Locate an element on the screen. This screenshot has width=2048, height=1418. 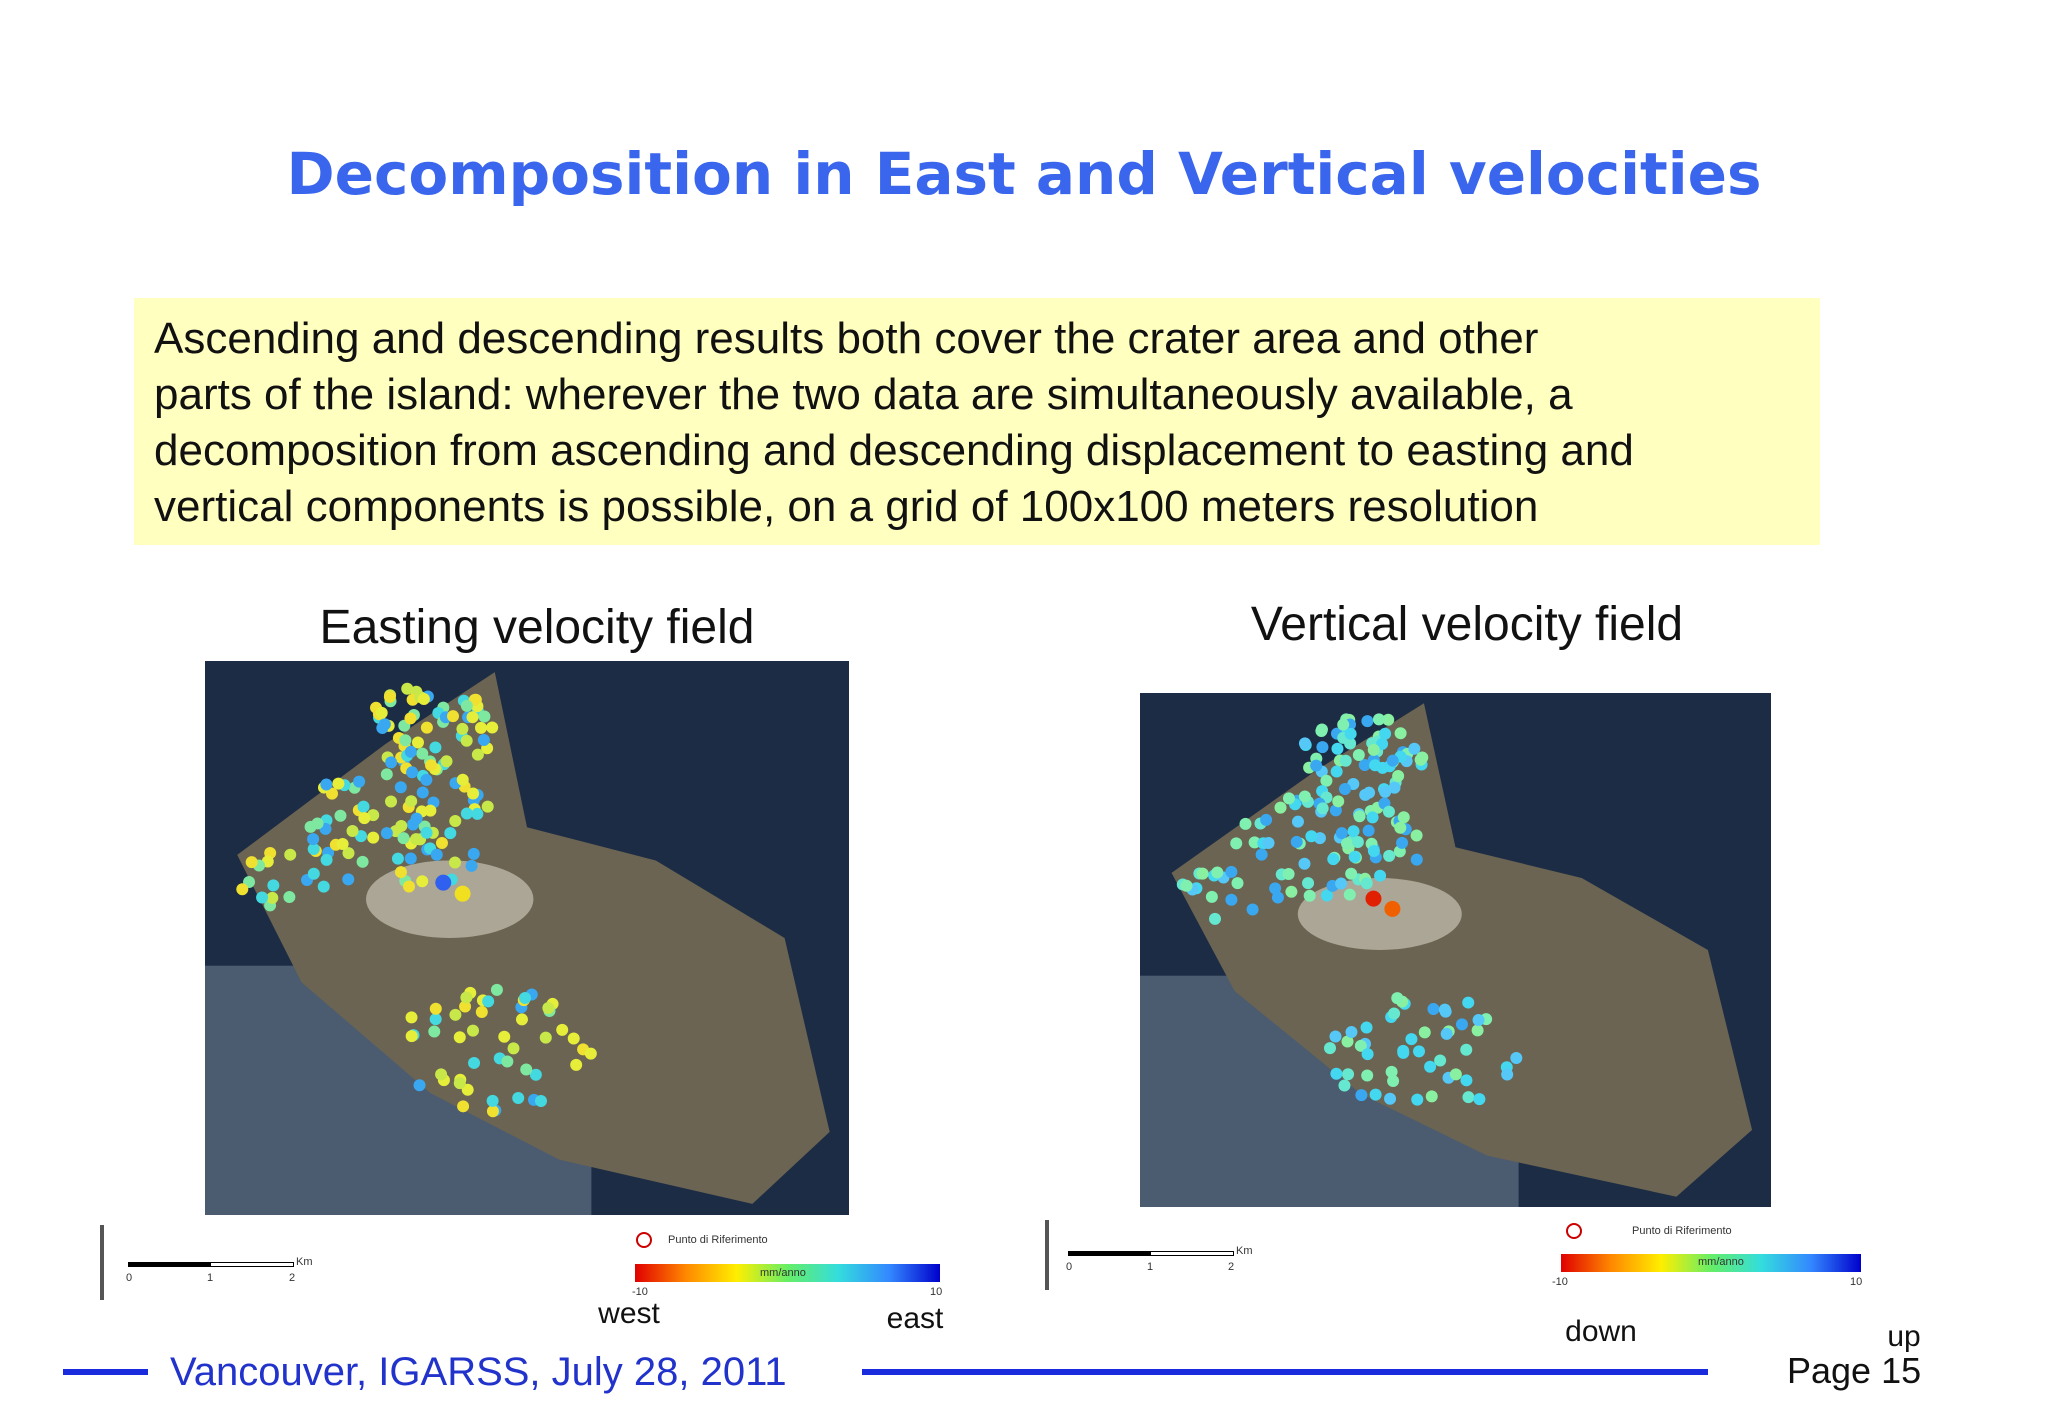
map-drawing is located at coordinates (1446, 955).